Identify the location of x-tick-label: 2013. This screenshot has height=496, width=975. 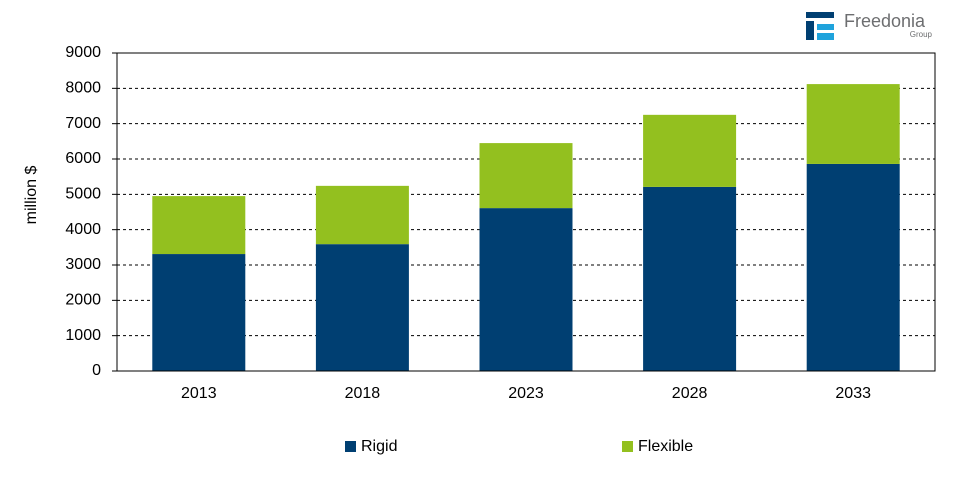
(199, 393).